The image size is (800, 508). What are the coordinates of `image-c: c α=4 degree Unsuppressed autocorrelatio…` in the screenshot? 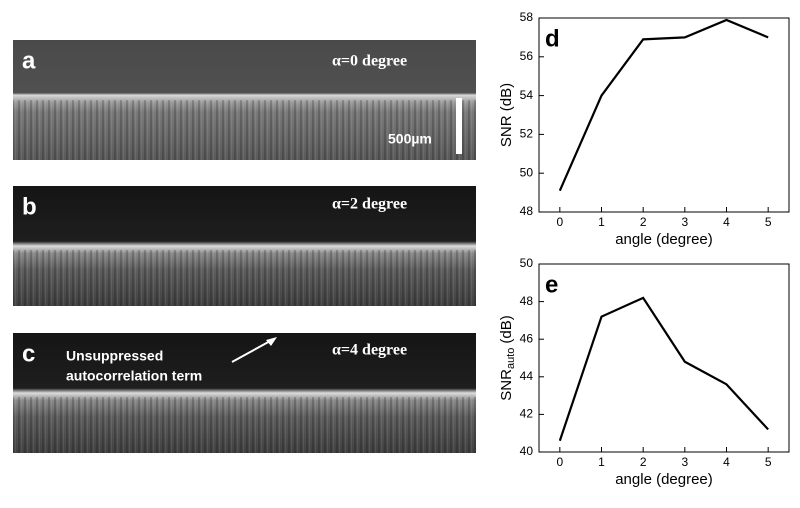 It's located at (244, 393).